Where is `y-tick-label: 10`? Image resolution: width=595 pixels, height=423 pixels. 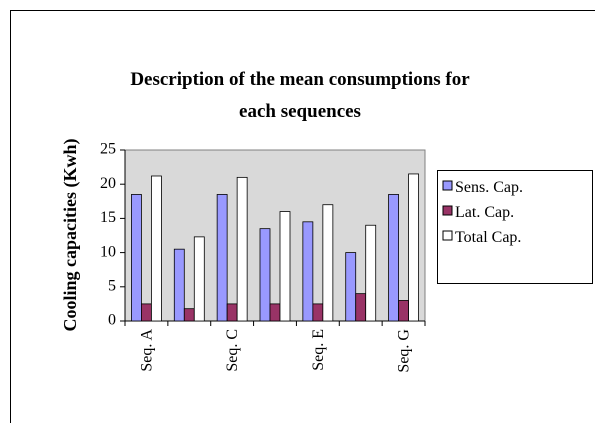
y-tick-label: 10 is located at coordinates (108, 251).